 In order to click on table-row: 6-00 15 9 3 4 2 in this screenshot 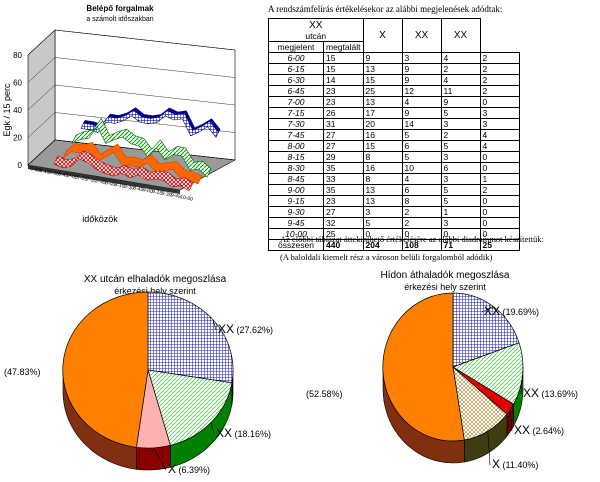, I will do `click(394, 58)`.